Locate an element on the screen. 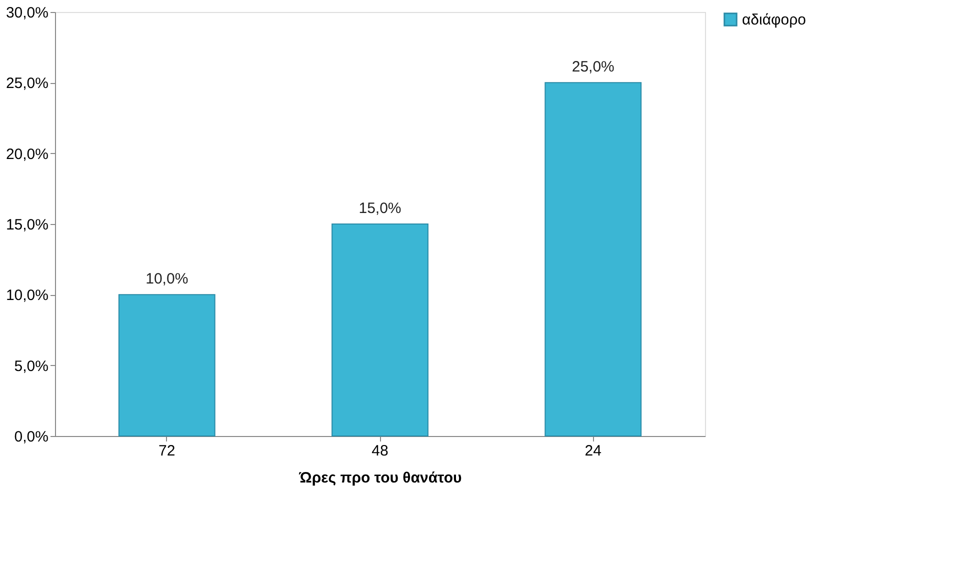 The image size is (958, 579). data-label: 10,0% is located at coordinates (167, 279).